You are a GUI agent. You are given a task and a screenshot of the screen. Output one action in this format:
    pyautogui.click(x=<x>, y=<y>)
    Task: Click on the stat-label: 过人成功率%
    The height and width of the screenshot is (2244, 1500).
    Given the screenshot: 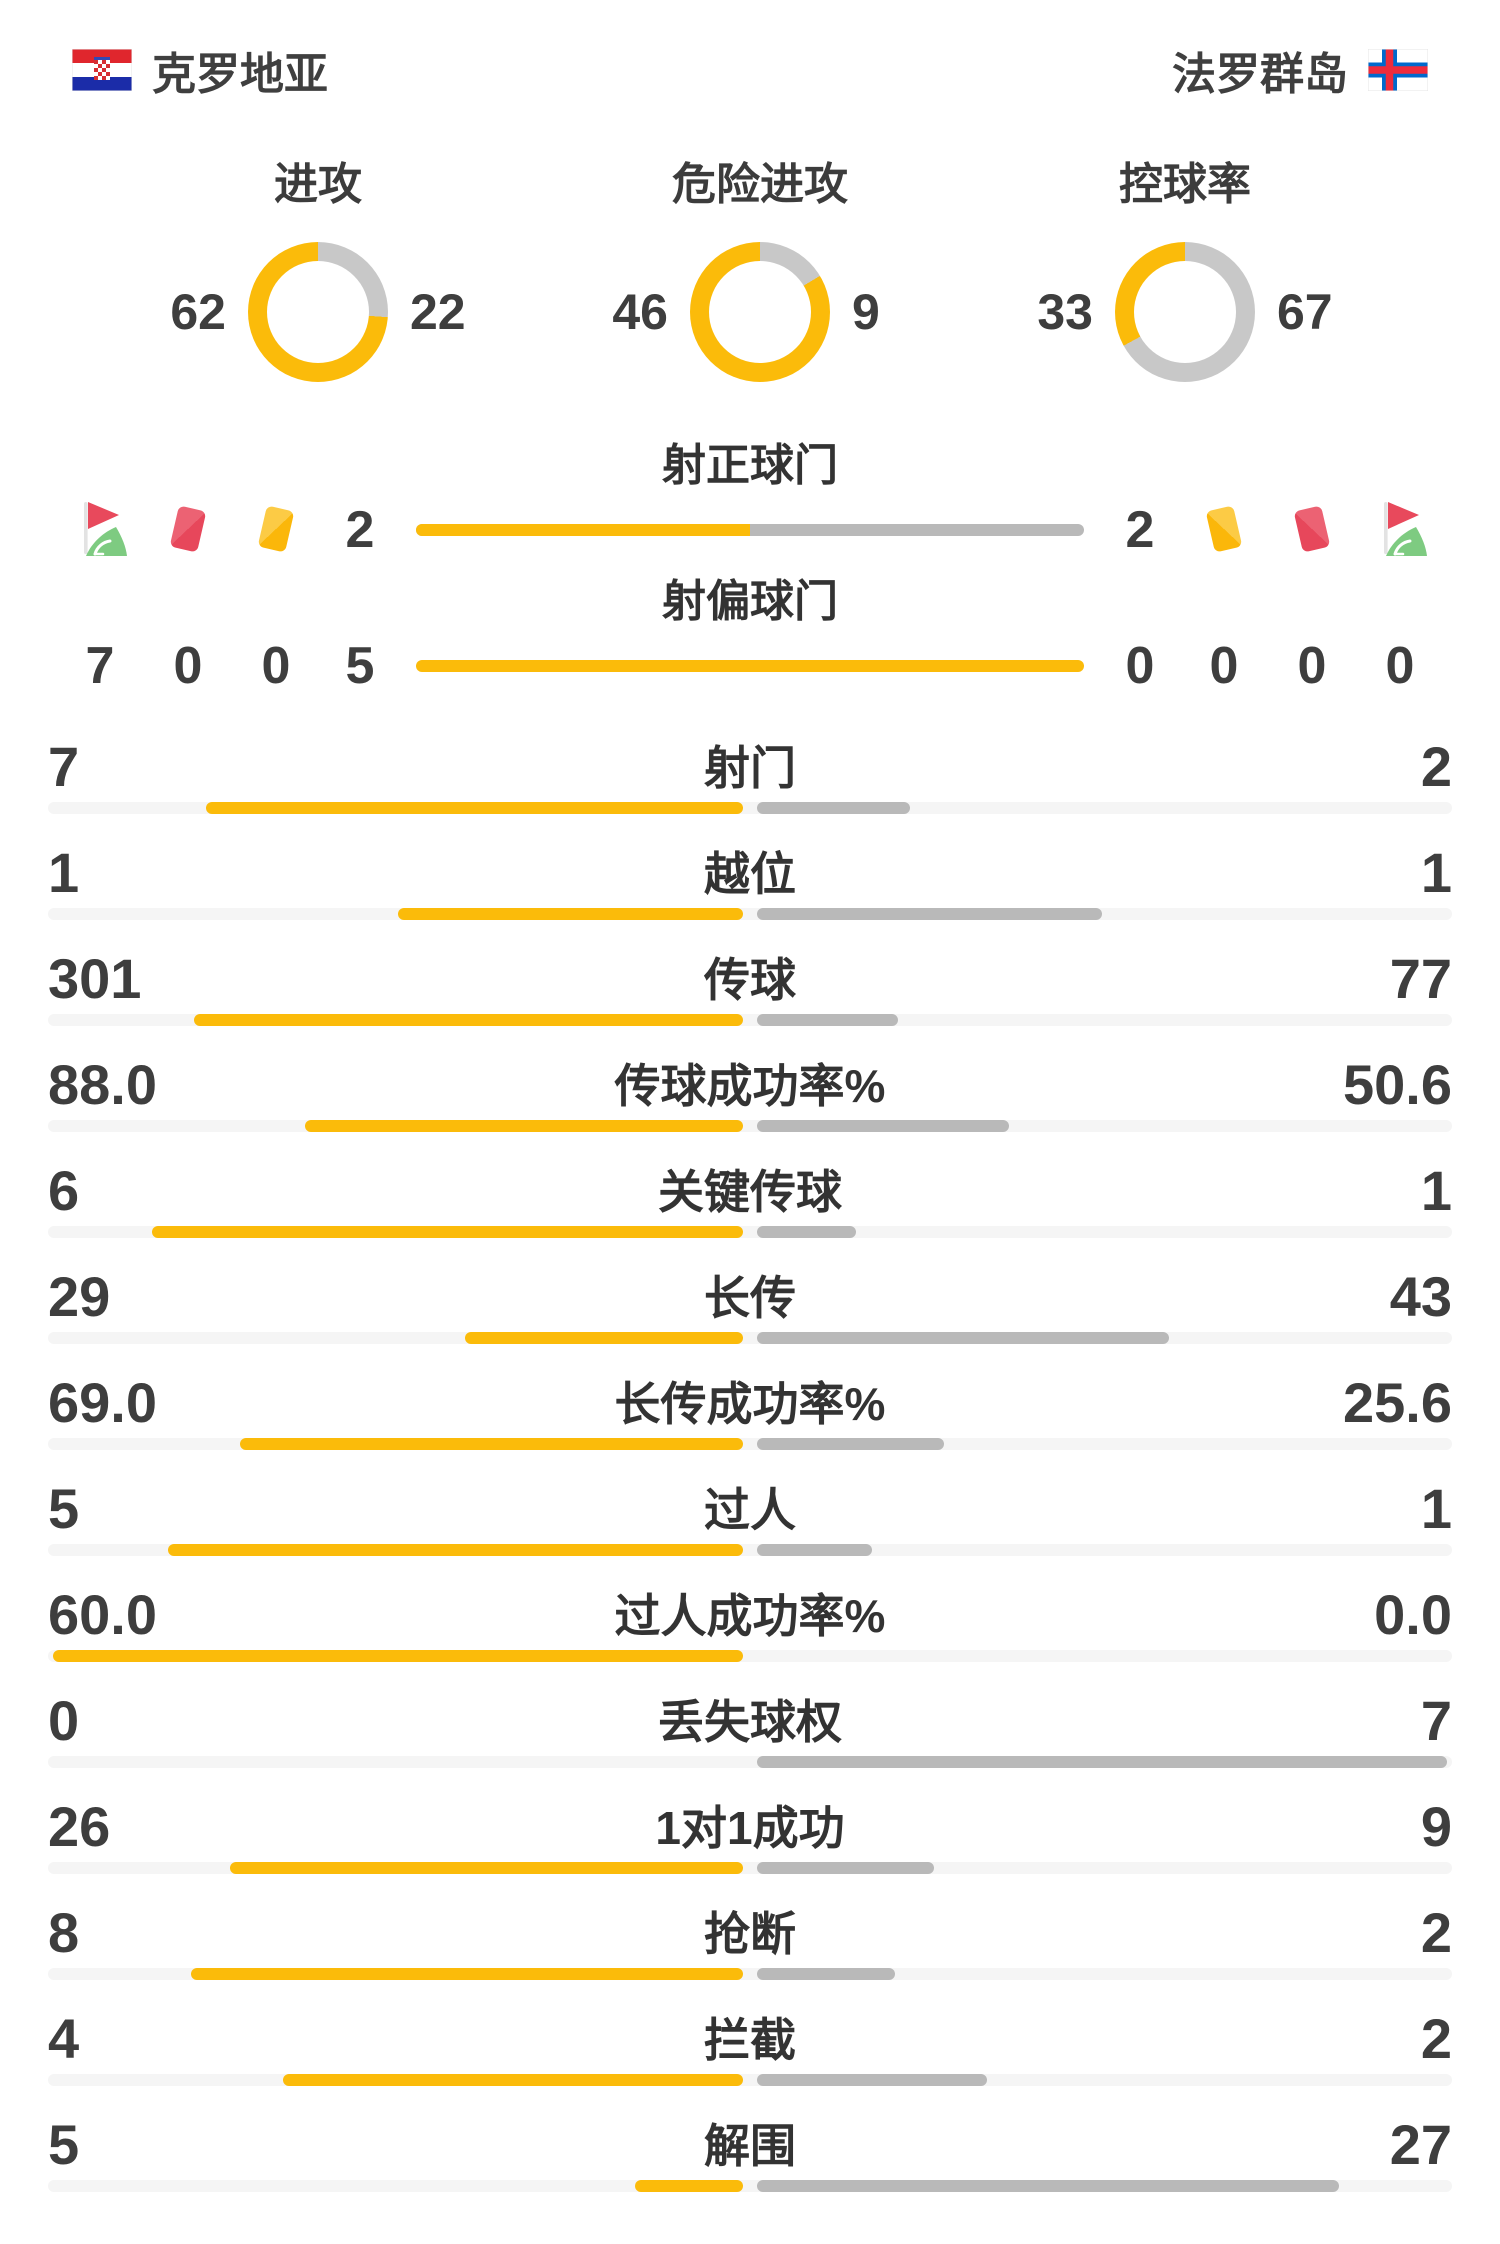 What is the action you would take?
    pyautogui.click(x=750, y=1616)
    